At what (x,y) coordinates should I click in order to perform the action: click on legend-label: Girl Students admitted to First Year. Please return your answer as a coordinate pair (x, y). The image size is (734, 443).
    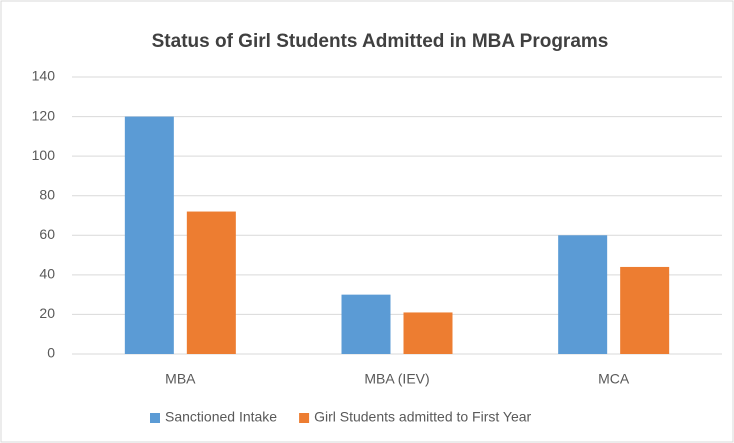
    Looking at the image, I should click on (422, 417).